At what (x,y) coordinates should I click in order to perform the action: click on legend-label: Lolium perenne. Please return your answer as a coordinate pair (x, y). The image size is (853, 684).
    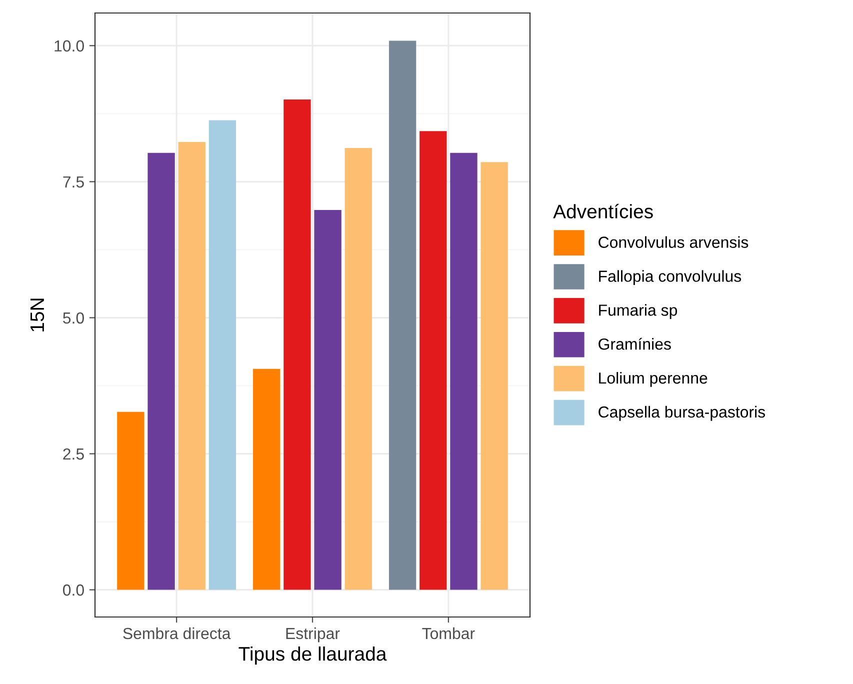
    Looking at the image, I should click on (653, 379).